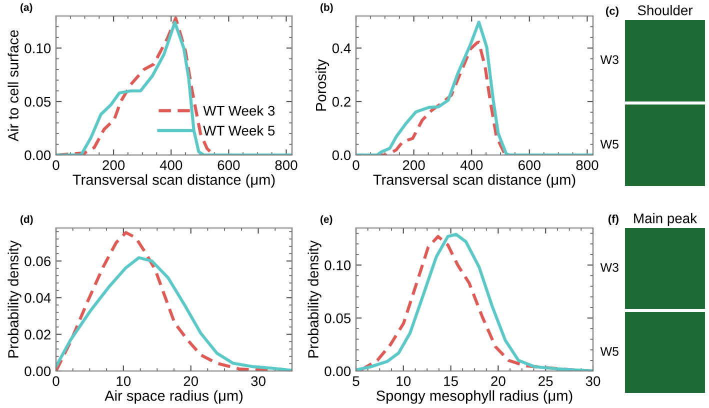  Describe the element at coordinates (37, 335) in the screenshot. I see `y-tick-label: 0.02` at that location.